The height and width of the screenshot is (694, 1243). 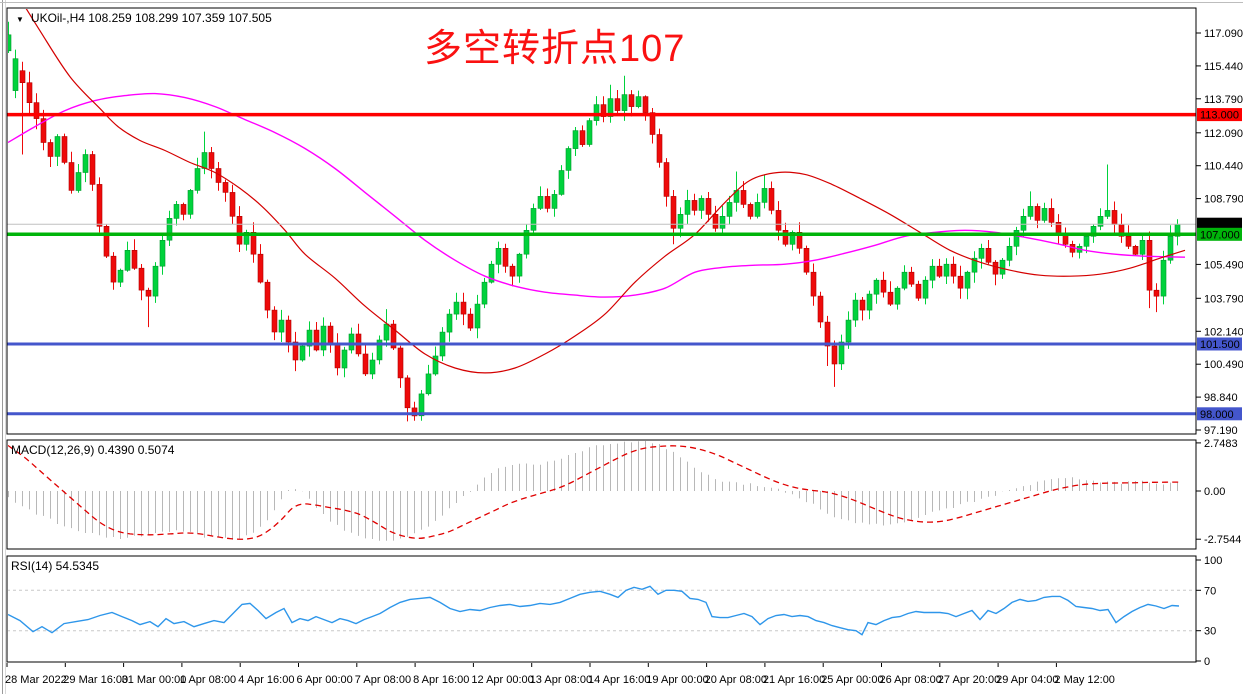 I want to click on time-axis-label: 29 Mar 16:00, so click(x=96, y=680).